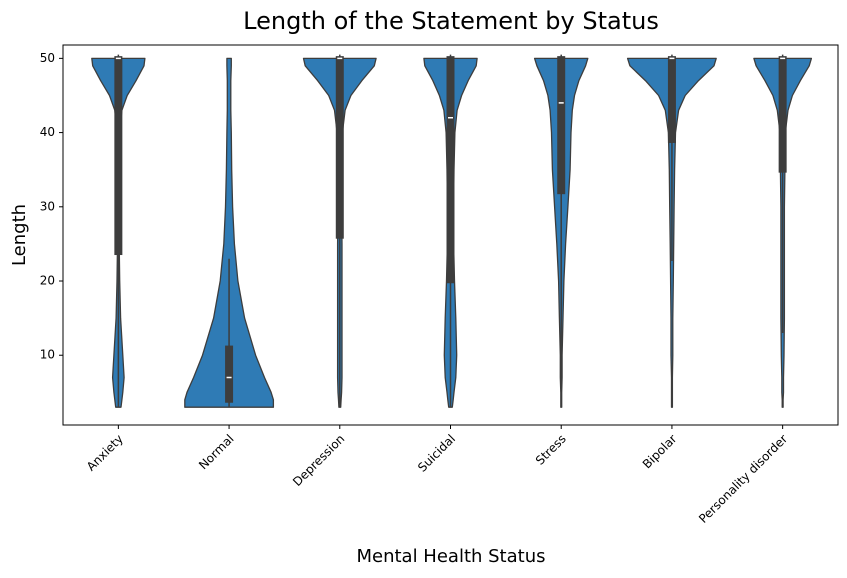  Describe the element at coordinates (551, 450) in the screenshot. I see `x-tick-label: Stress` at that location.